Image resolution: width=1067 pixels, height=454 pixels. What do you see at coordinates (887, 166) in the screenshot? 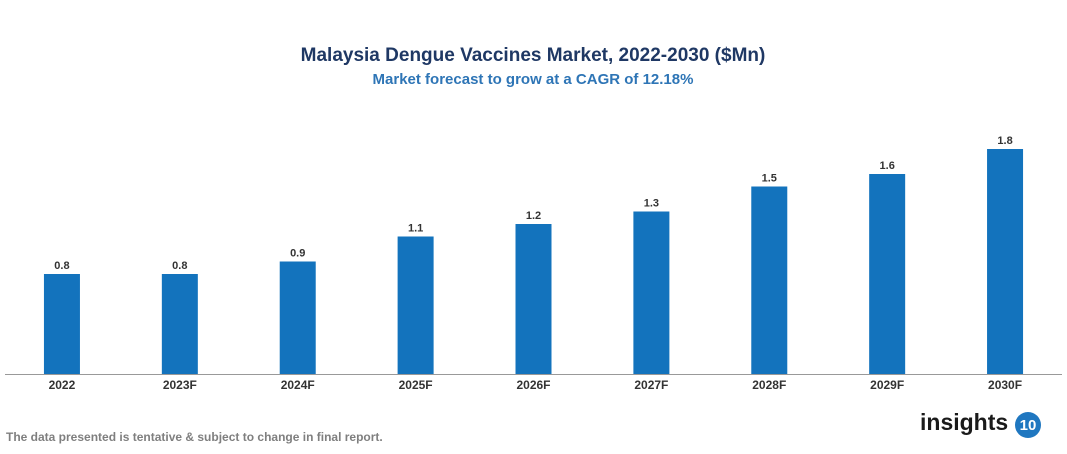
I see `data-label: 1.6` at bounding box center [887, 166].